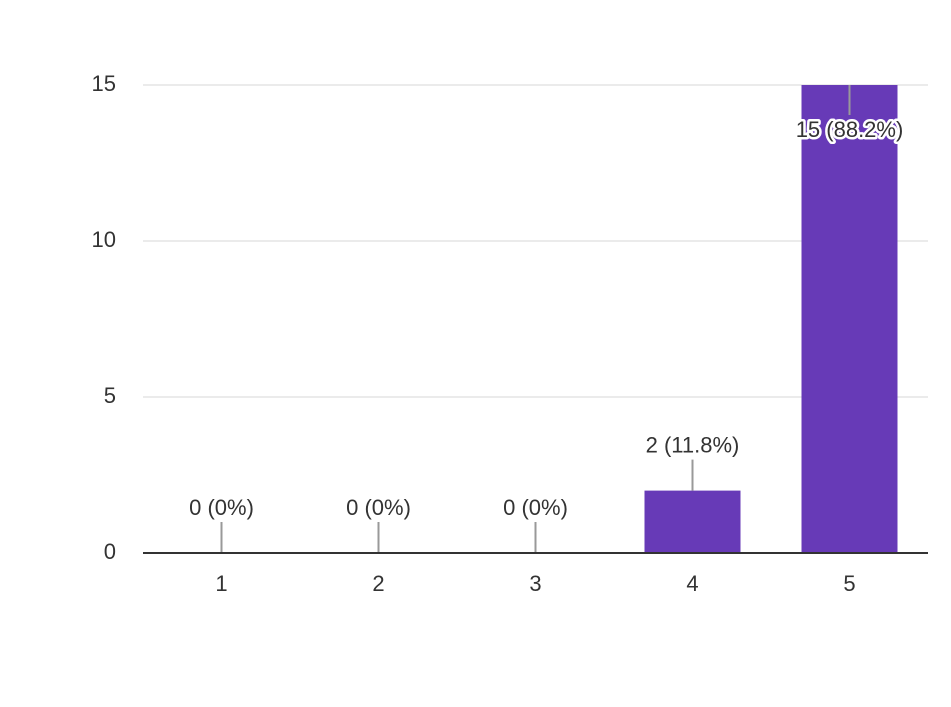 The width and height of the screenshot is (951, 707). Describe the element at coordinates (849, 583) in the screenshot. I see `x-tick-label: 5` at that location.